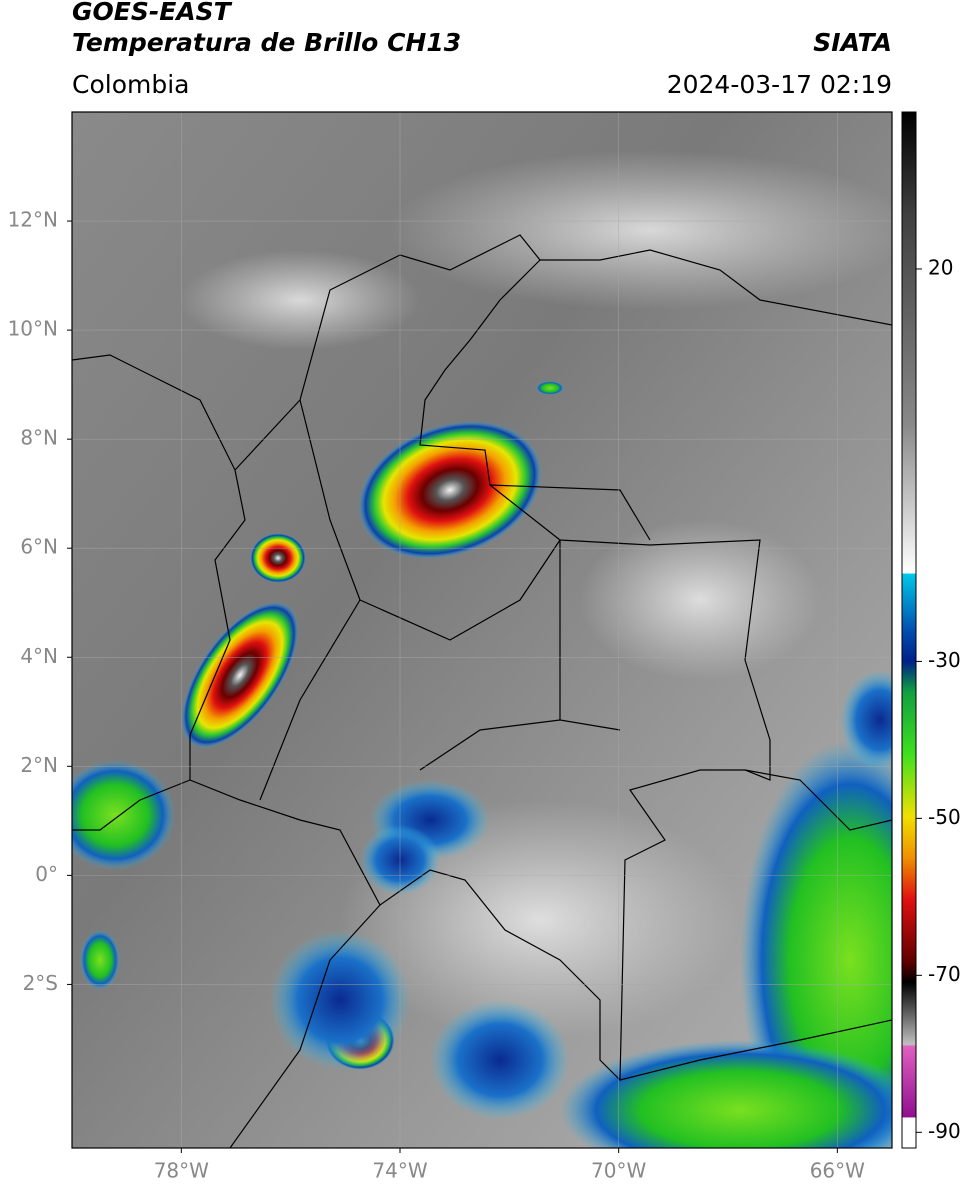 This screenshot has height=1194, width=966. I want to click on colorbar-tick-label: -90, so click(944, 1131).